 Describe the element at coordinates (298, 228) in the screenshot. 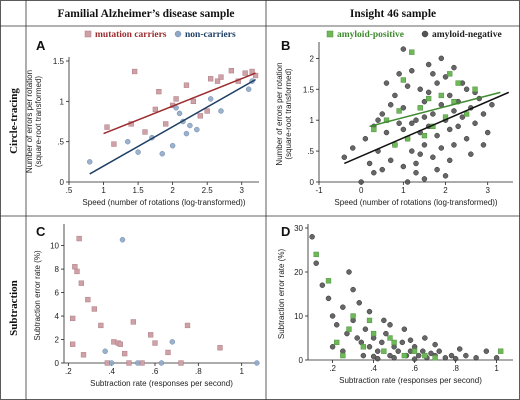

I see `y-tick-label: 30` at that location.